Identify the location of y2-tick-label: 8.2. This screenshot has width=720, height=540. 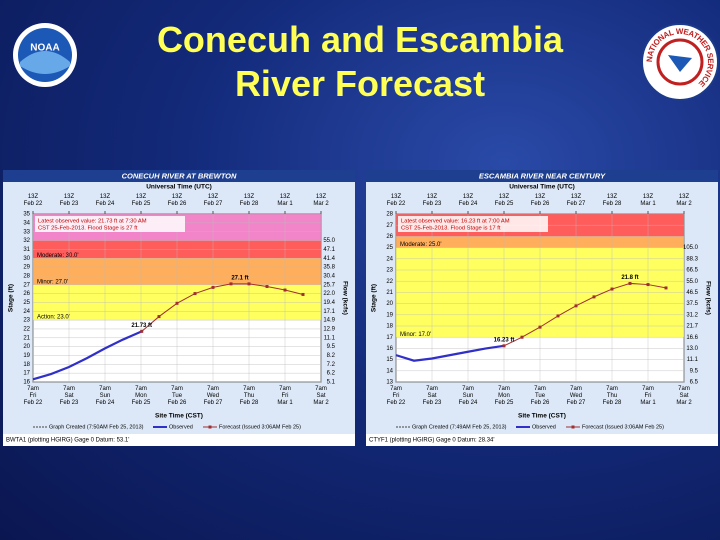
(331, 356).